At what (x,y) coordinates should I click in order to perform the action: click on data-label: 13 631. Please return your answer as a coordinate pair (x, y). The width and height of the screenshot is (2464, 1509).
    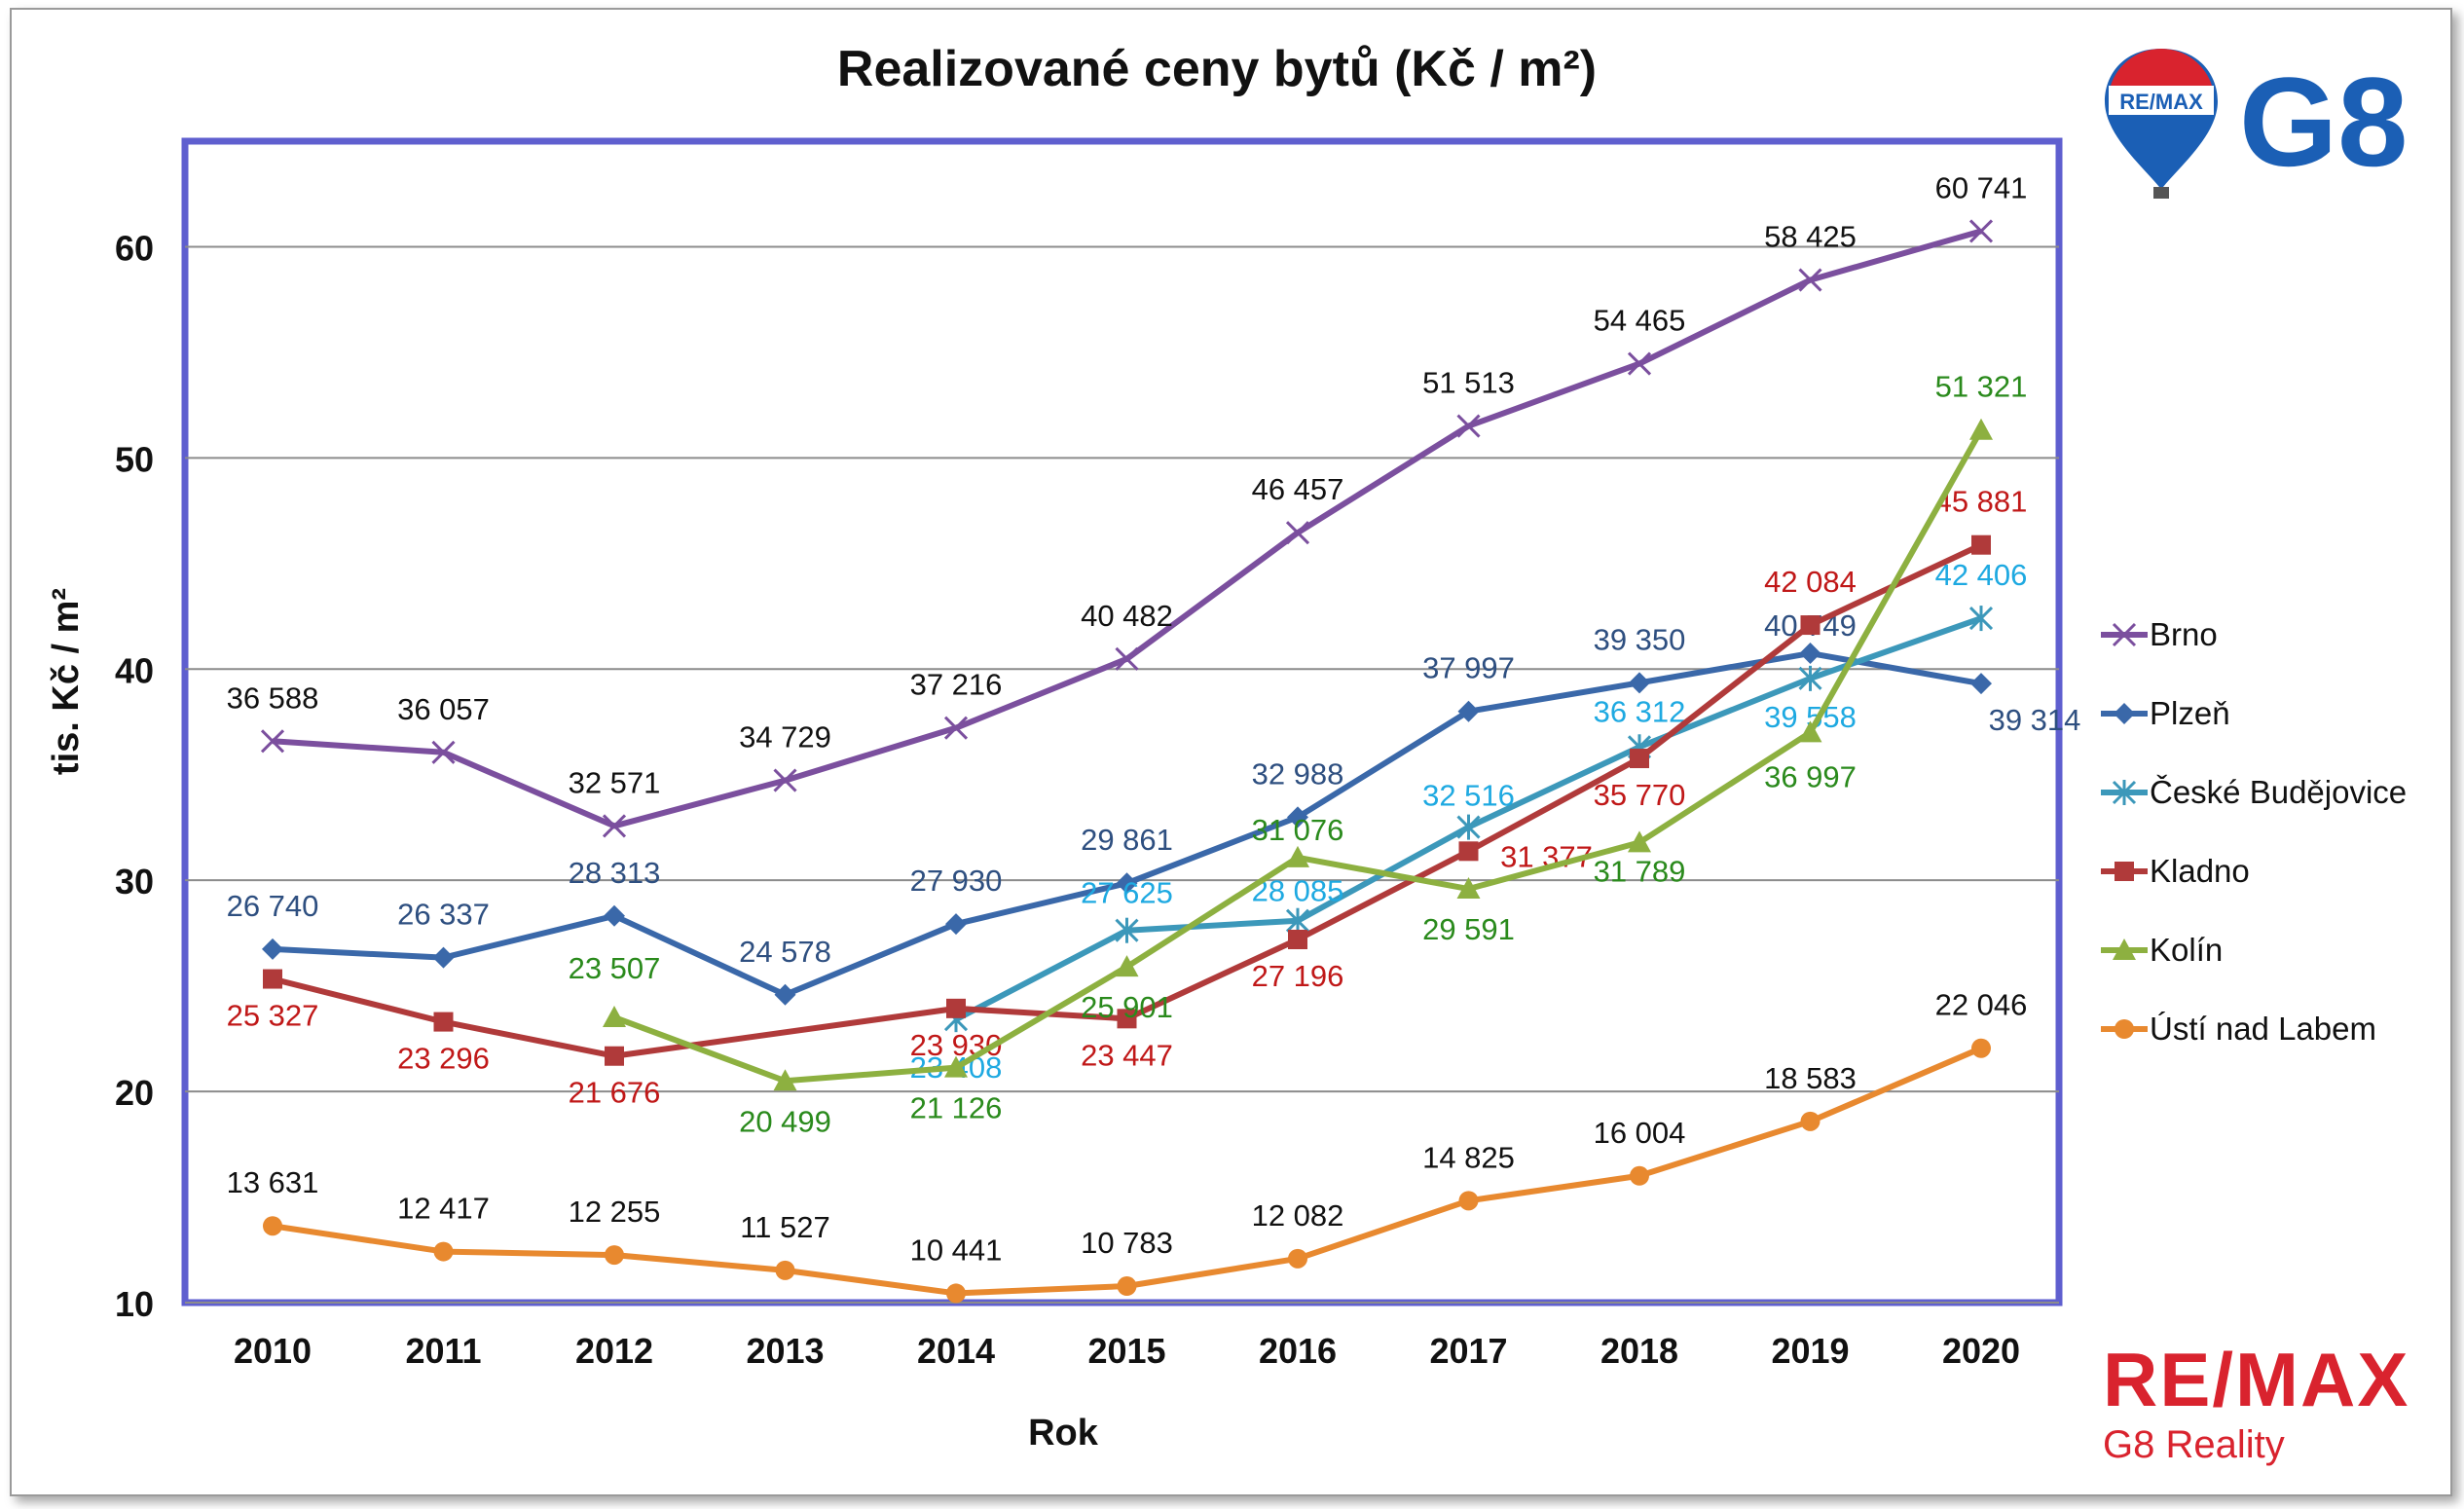
    Looking at the image, I should click on (273, 1182).